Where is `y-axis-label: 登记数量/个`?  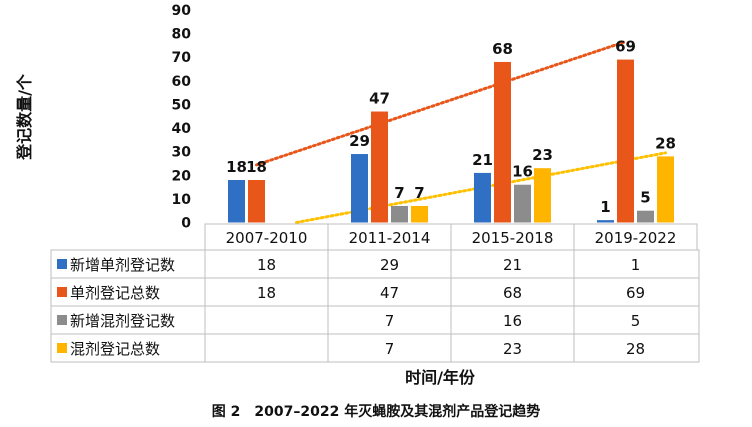 y-axis-label: 登记数量/个 is located at coordinates (24, 117).